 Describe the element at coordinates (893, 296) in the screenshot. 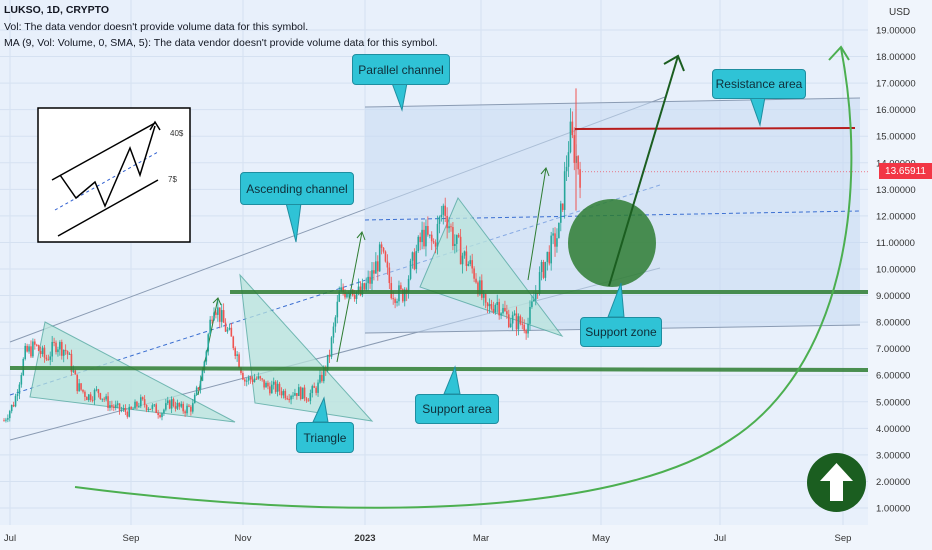

I see `y-tick-label: 9.00000` at that location.